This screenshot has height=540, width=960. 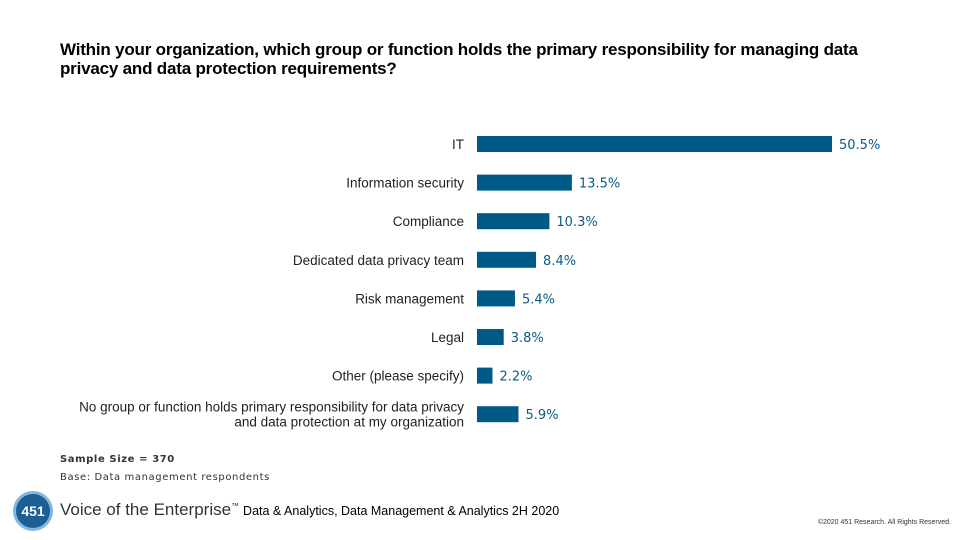 I want to click on data-label: 3.8%, so click(x=527, y=338).